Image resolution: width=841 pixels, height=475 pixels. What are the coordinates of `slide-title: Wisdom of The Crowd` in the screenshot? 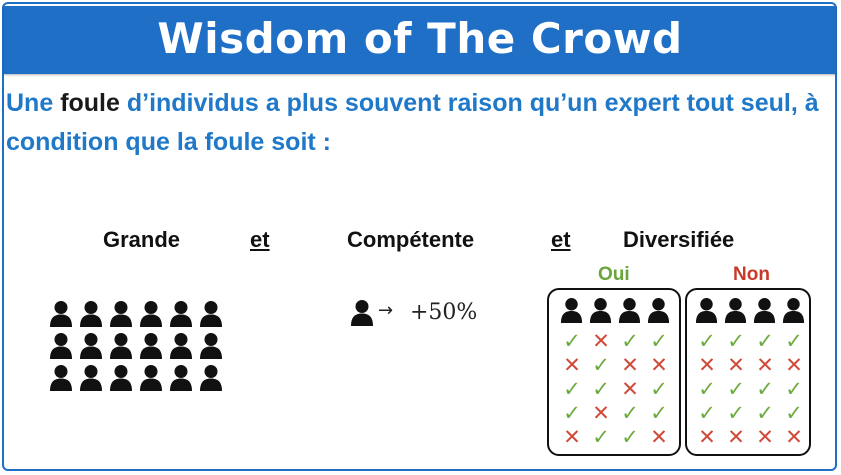 It's located at (420, 38).